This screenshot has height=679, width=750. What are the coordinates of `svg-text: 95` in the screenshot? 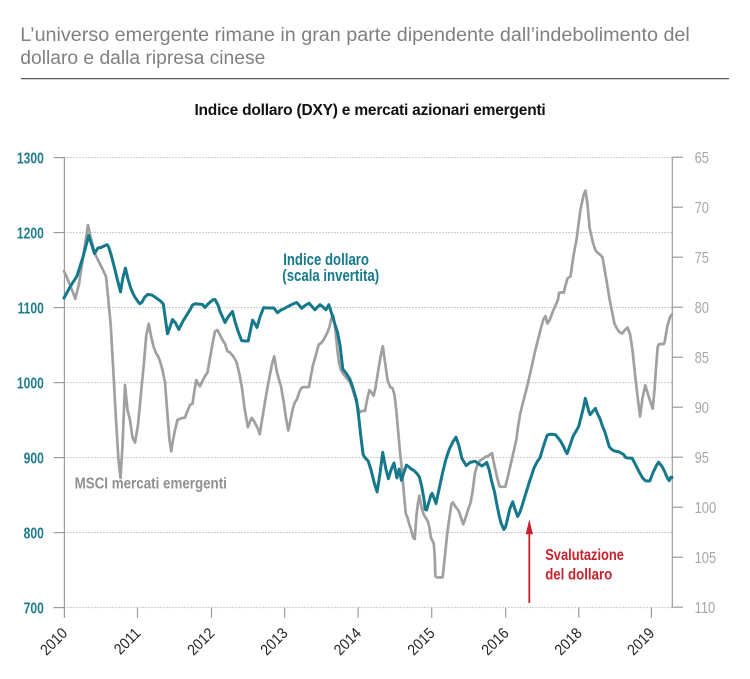 It's located at (702, 459).